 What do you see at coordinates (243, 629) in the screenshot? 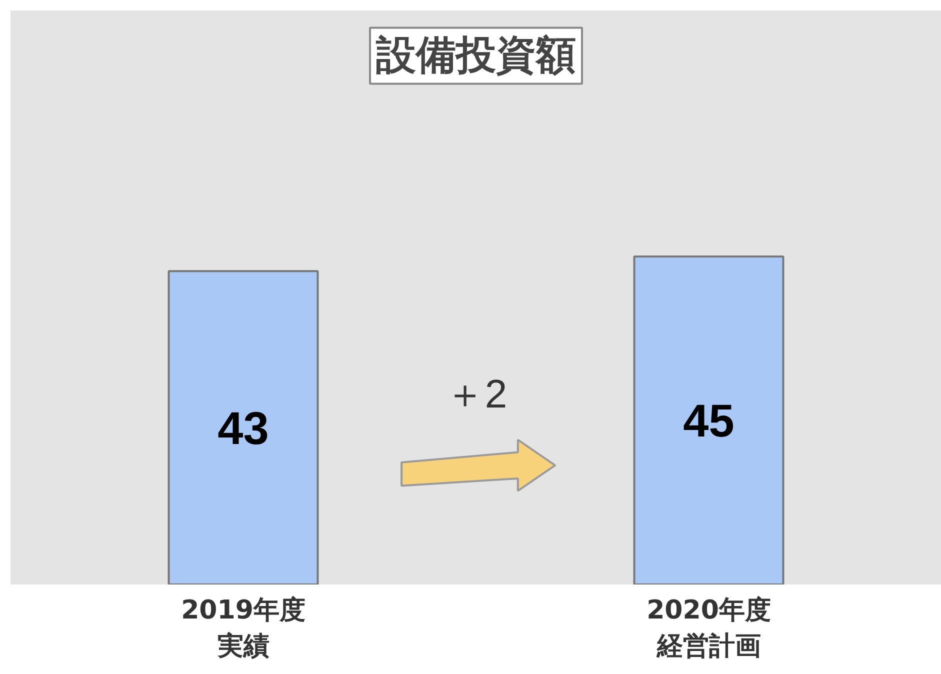
I see `x-tick-label: 2019年度実績` at bounding box center [243, 629].